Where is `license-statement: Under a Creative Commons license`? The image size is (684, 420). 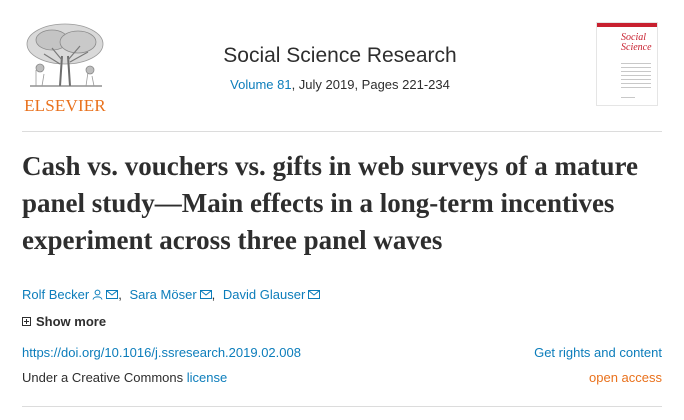
license-statement: Under a Creative Commons license is located at coordinates (124, 377).